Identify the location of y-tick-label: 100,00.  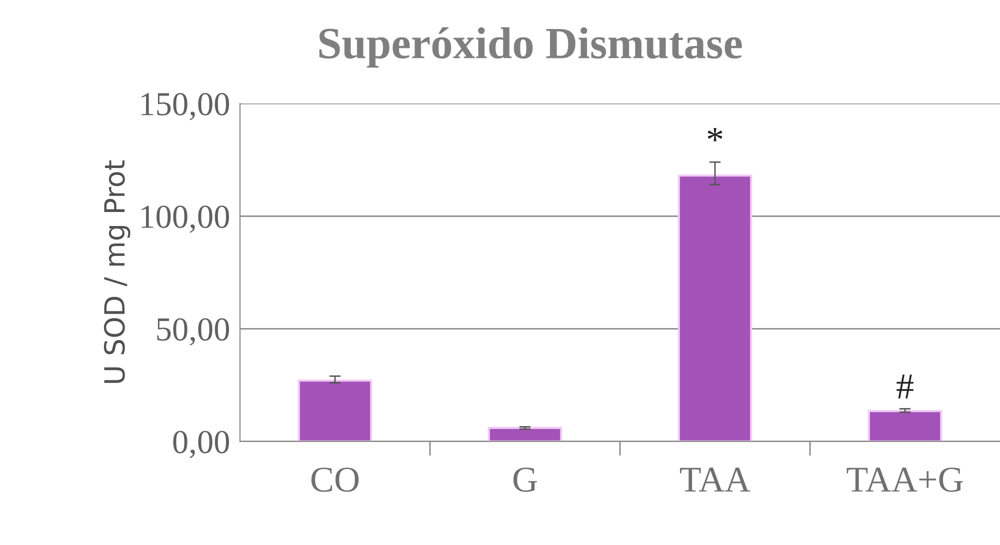
(186, 219).